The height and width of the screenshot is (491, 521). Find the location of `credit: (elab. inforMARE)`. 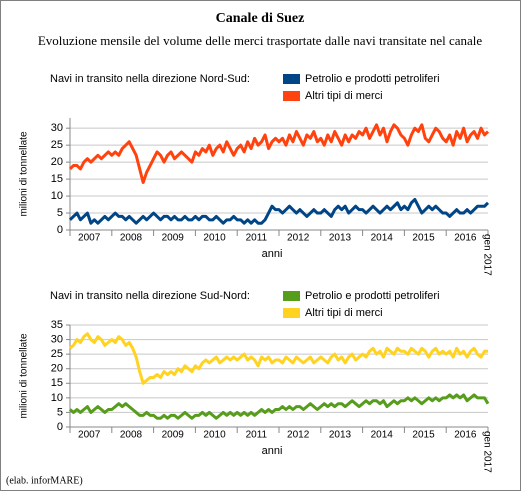

credit: (elab. inforMARE) is located at coordinates (44, 480).